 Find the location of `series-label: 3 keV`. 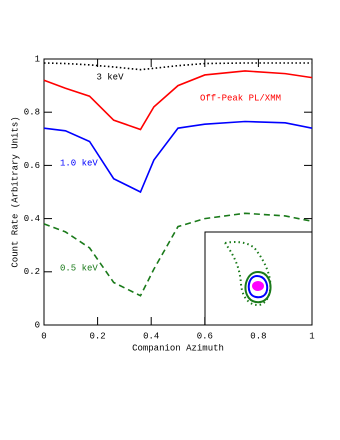

series-label: 3 keV is located at coordinates (110, 77).